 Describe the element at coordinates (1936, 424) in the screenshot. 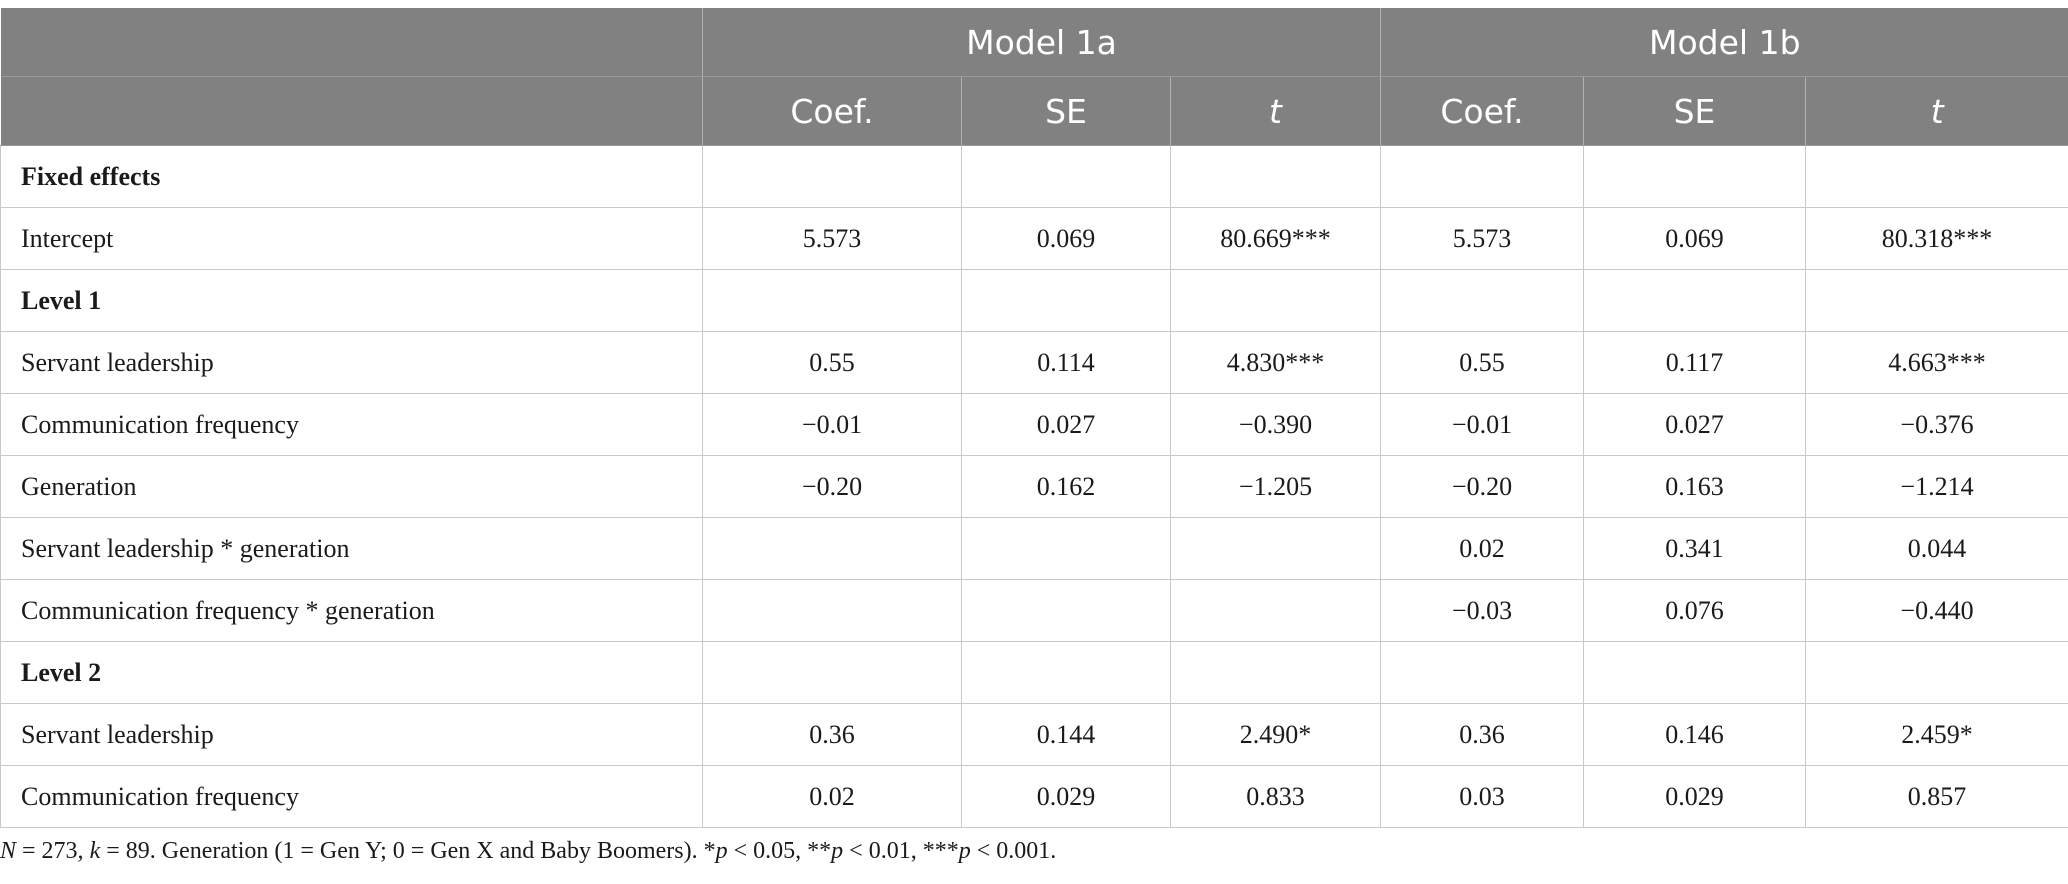

I see `t-cell: −0.376` at that location.